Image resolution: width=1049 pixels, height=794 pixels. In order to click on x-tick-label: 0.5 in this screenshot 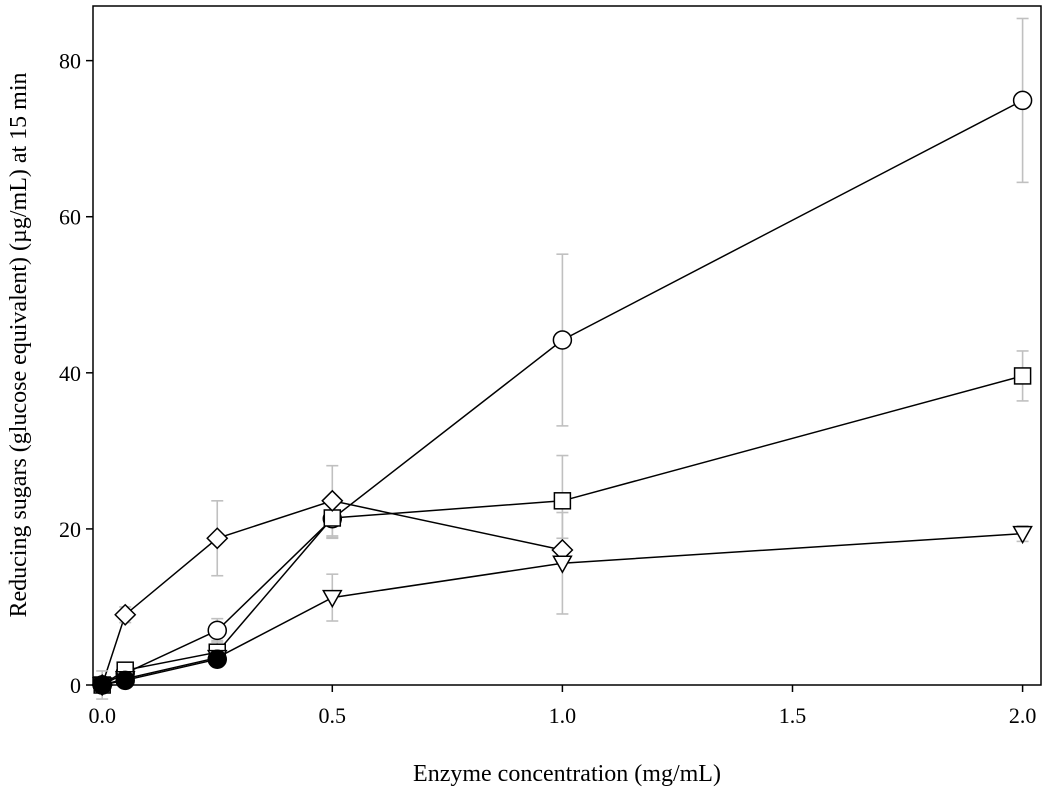, I will do `click(333, 715)`.